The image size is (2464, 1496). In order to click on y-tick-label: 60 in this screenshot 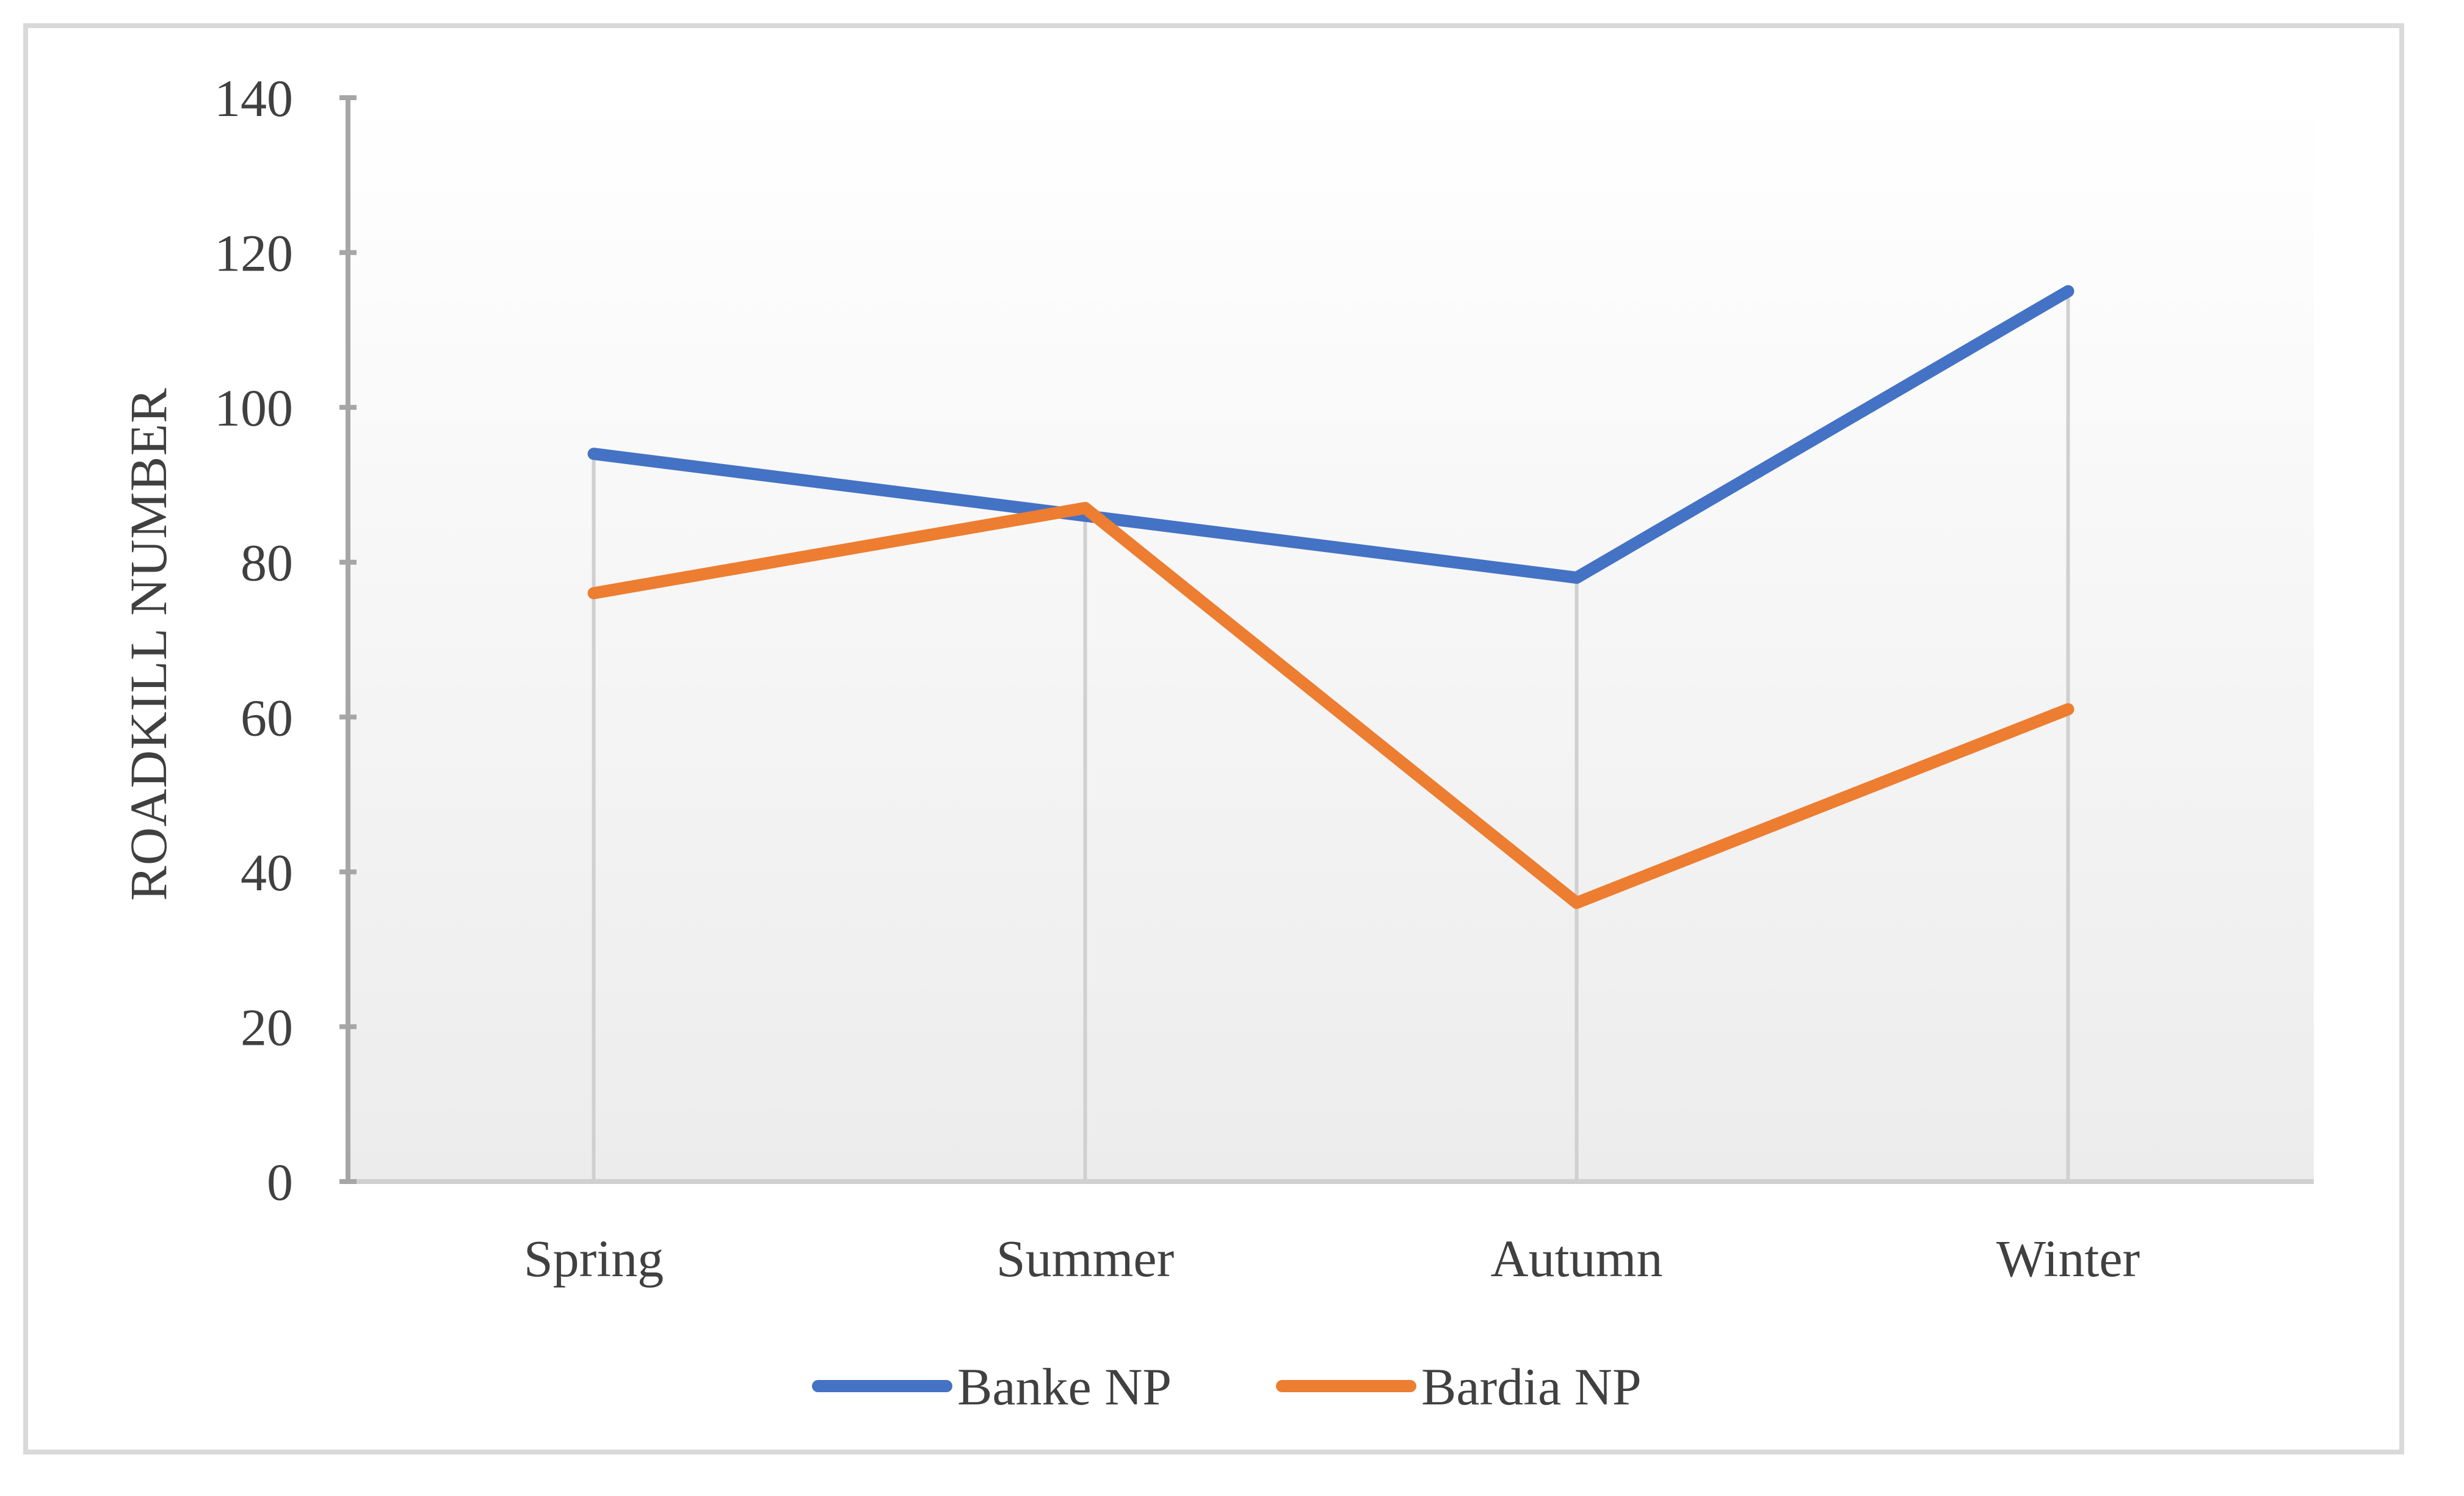, I will do `click(267, 717)`.